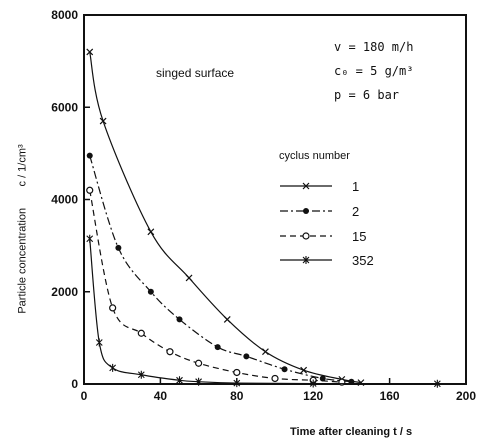 The height and width of the screenshot is (445, 484). I want to click on x-tick-label: 200, so click(466, 396).